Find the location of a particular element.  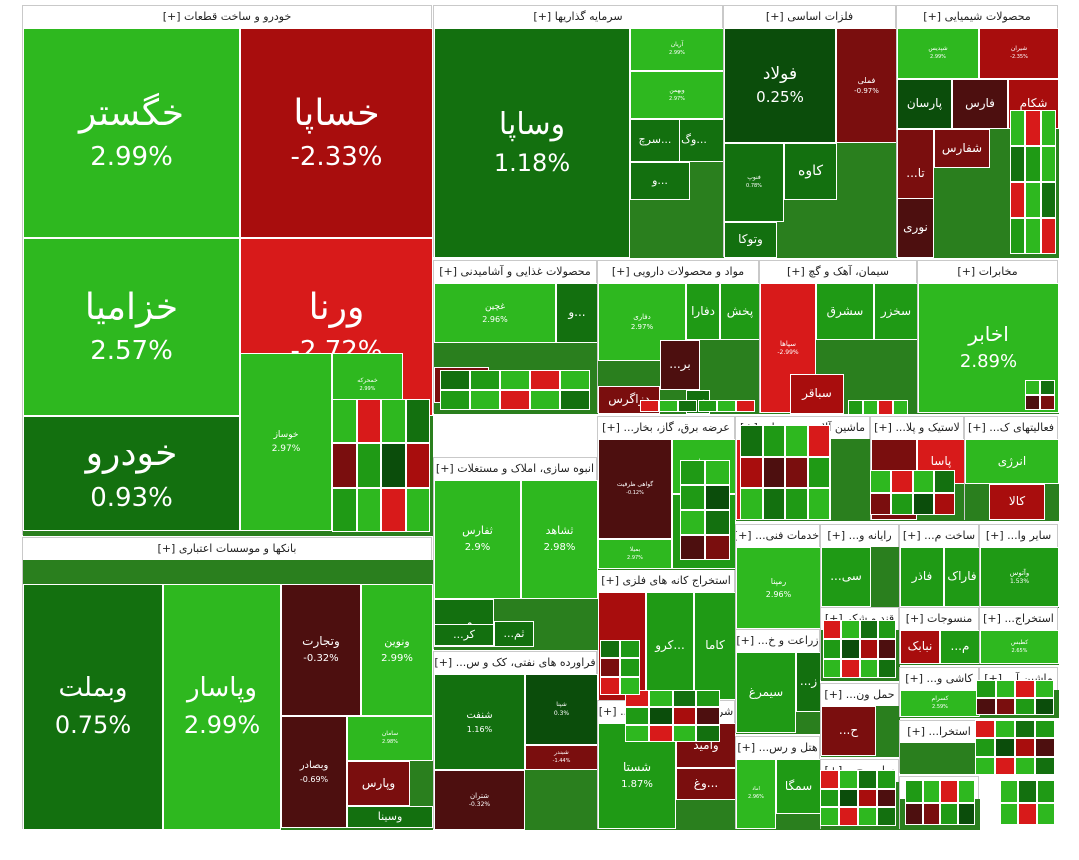

stock-tile: پخش is located at coordinates (740, 311).